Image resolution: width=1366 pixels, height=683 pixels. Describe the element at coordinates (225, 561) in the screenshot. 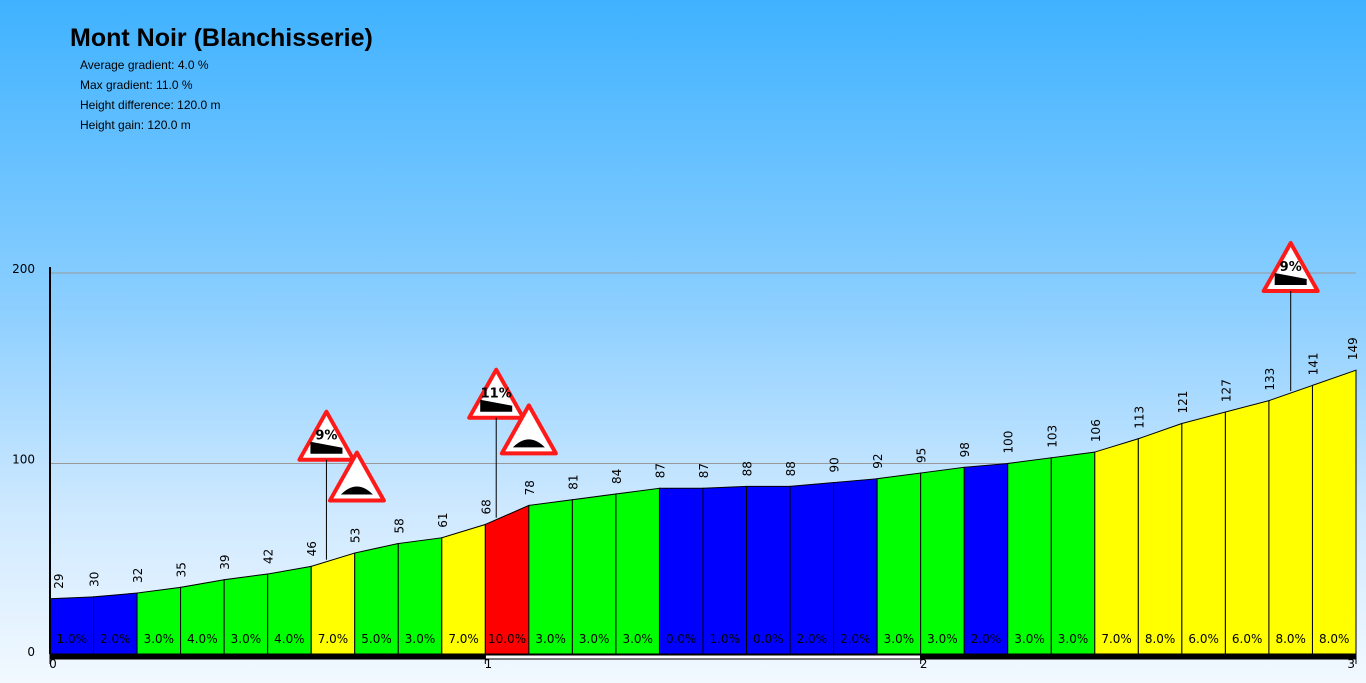

I see `elevation-label: 39` at that location.